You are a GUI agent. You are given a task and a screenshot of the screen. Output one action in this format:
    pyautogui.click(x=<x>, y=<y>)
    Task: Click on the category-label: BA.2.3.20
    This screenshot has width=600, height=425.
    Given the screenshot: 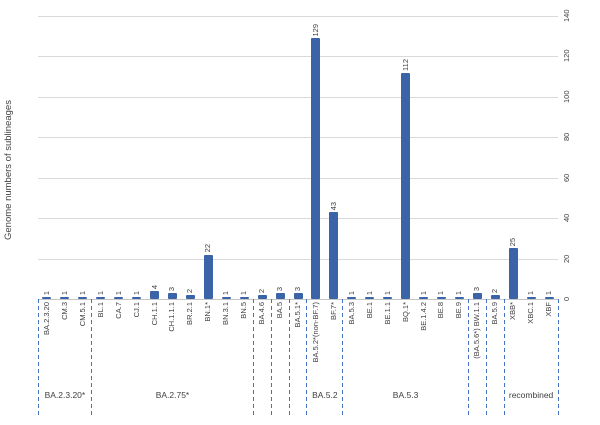 What is the action you would take?
    pyautogui.click(x=46, y=318)
    